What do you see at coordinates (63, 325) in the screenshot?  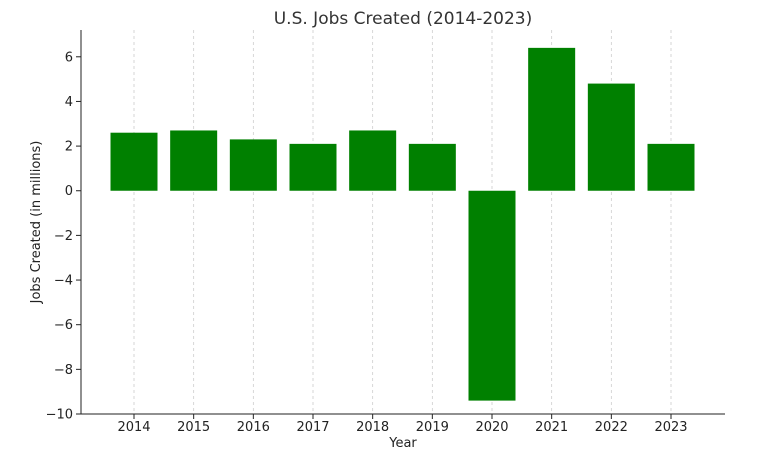 I see `y-tick-label: −6` at bounding box center [63, 325].